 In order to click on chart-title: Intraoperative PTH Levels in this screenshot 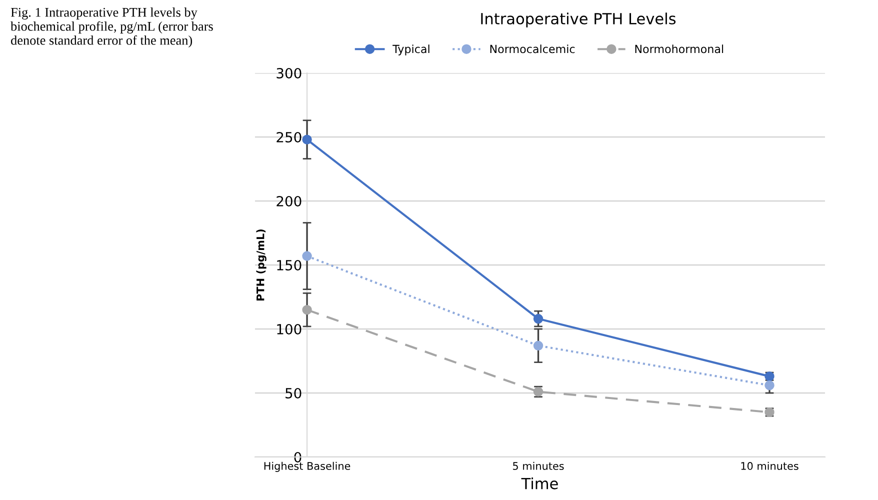, I will do `click(578, 20)`.